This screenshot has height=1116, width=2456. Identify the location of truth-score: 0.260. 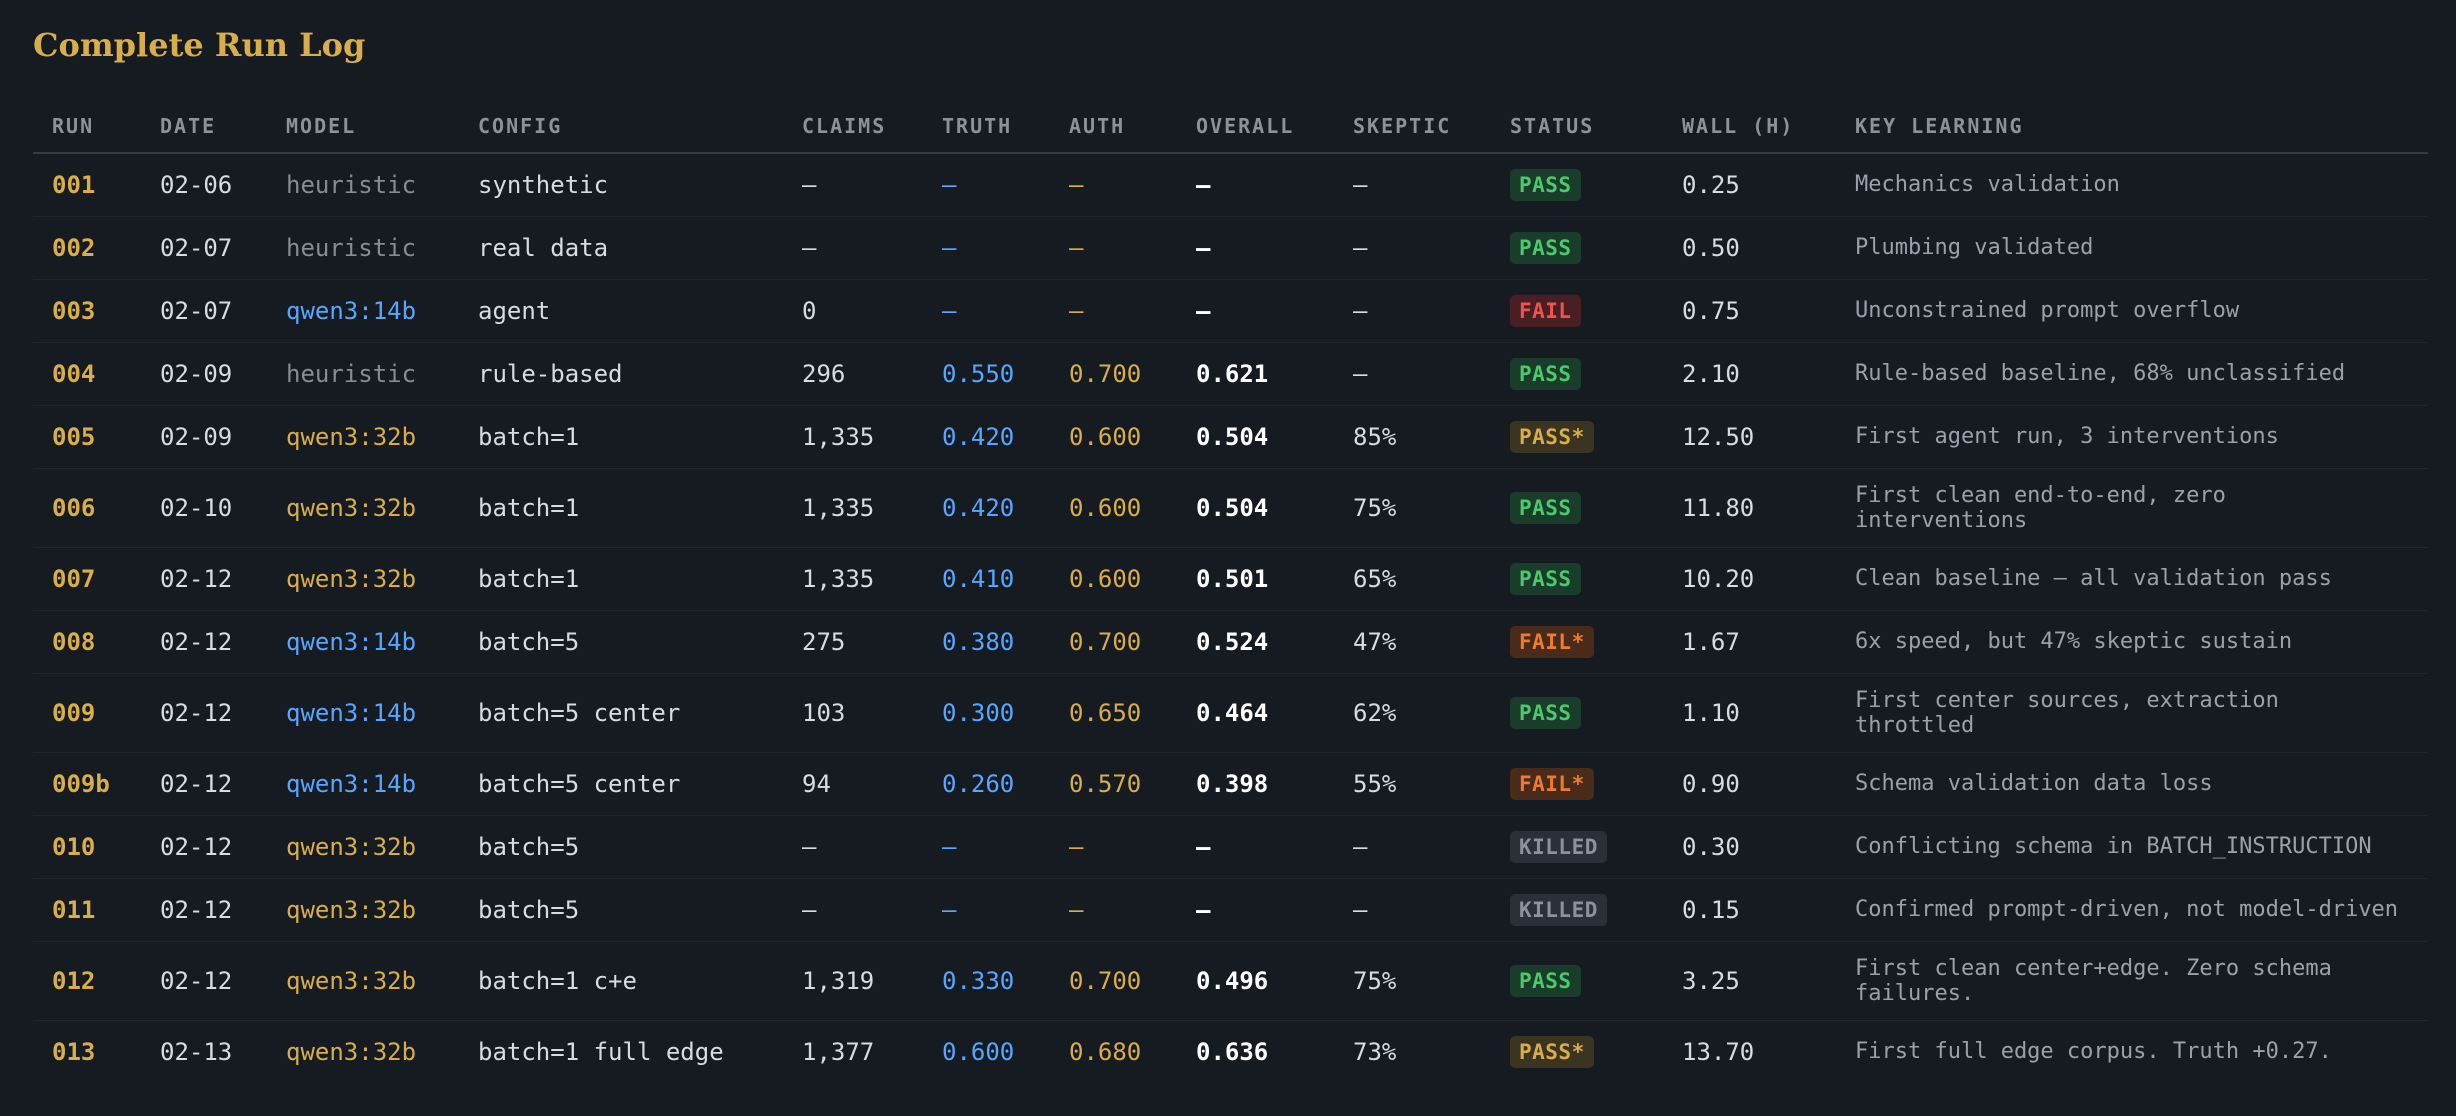
(986, 784).